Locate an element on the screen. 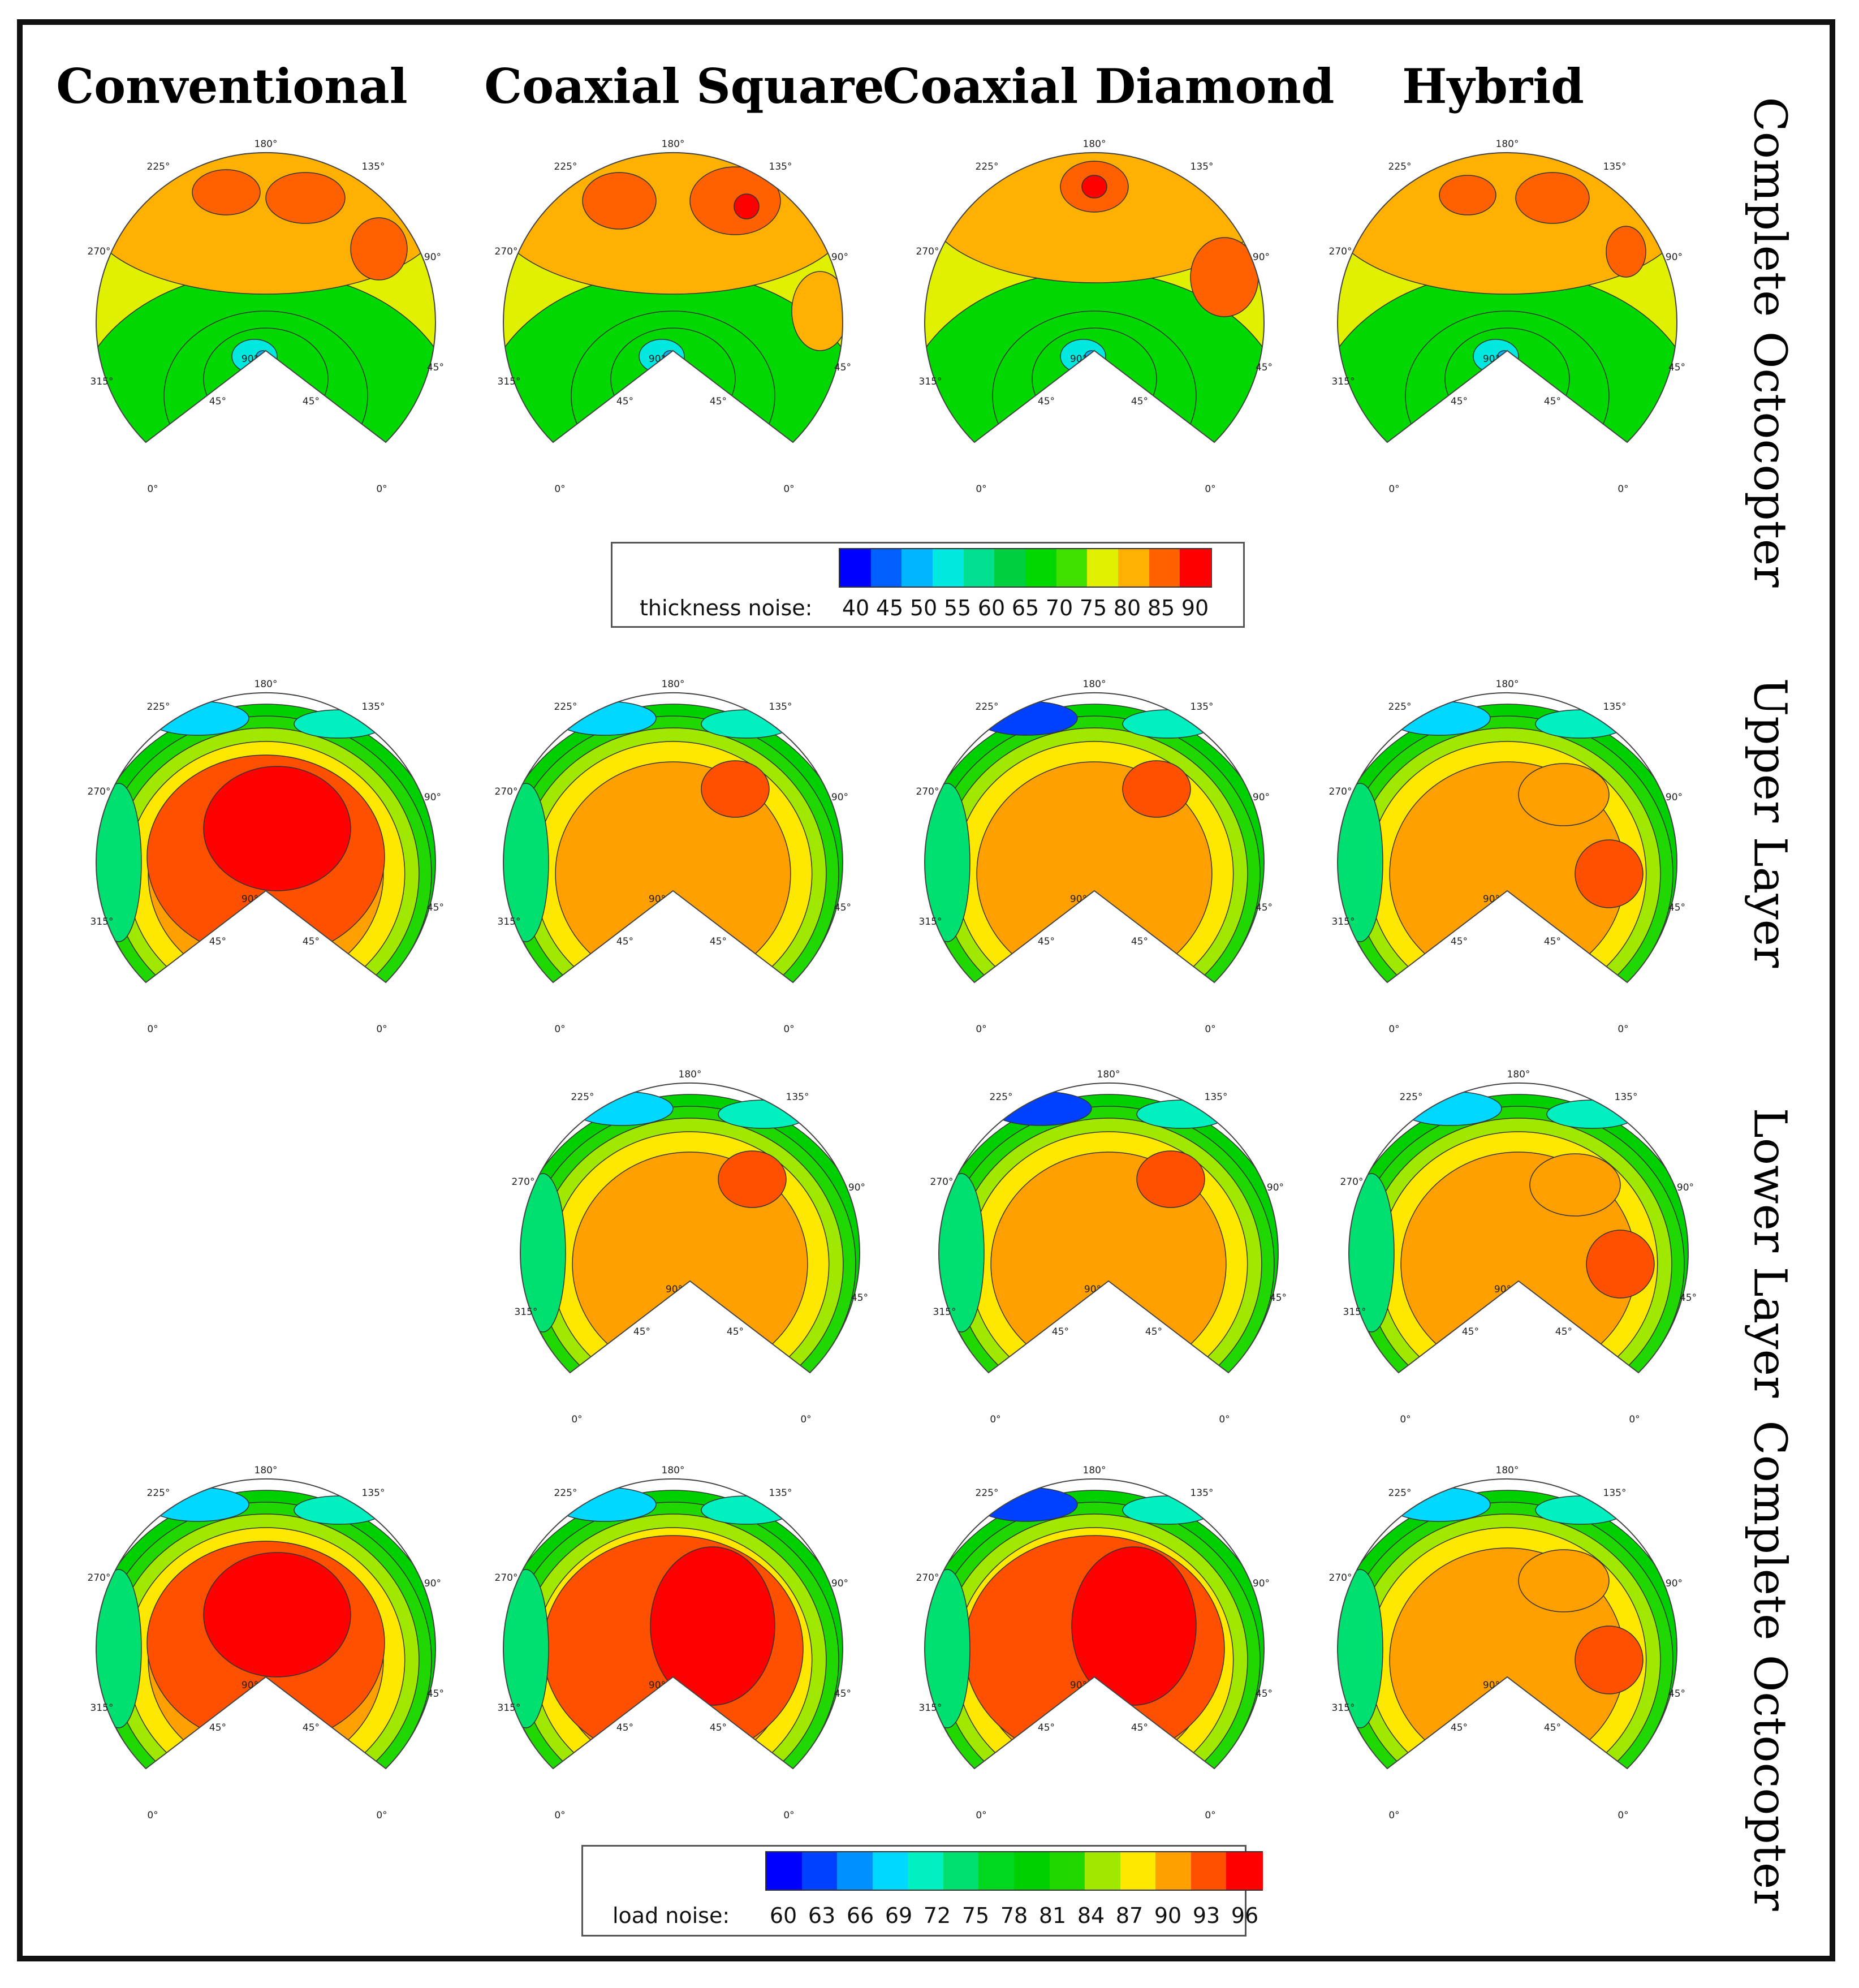 This screenshot has height=1988, width=1859. contour-plot-coaxial-diamond-row-1: 180° 225° 135° 270° 90° 315° 45° 90° 45° 45° 0° 0° is located at coordinates (1094, 317).